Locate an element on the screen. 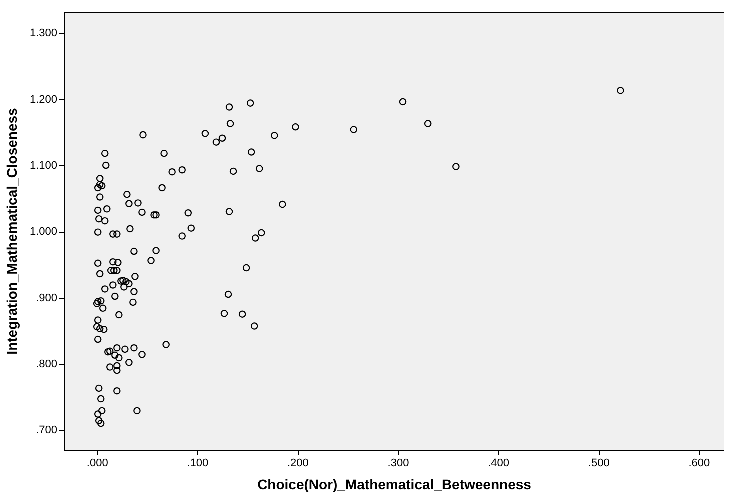 Image resolution: width=755 pixels, height=499 pixels. x-tick-label: .000 is located at coordinates (97, 464).